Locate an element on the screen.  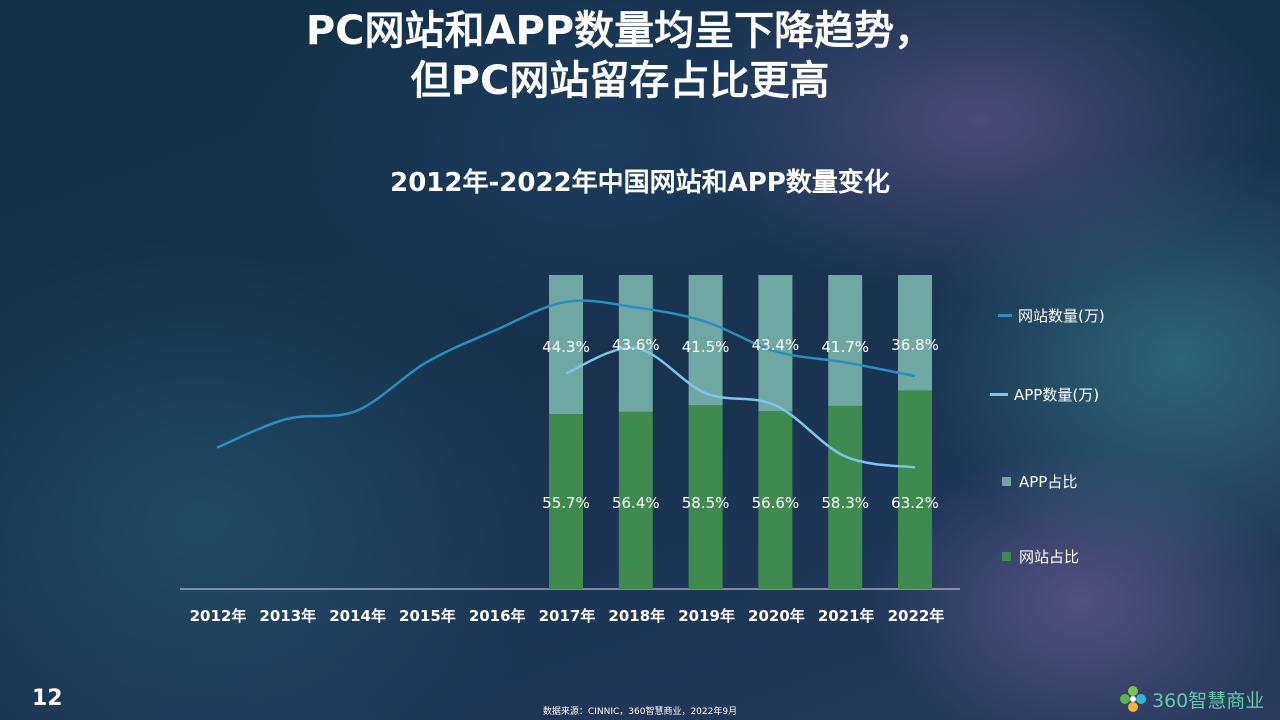
data-label-website-share: 58.3% is located at coordinates (845, 503).